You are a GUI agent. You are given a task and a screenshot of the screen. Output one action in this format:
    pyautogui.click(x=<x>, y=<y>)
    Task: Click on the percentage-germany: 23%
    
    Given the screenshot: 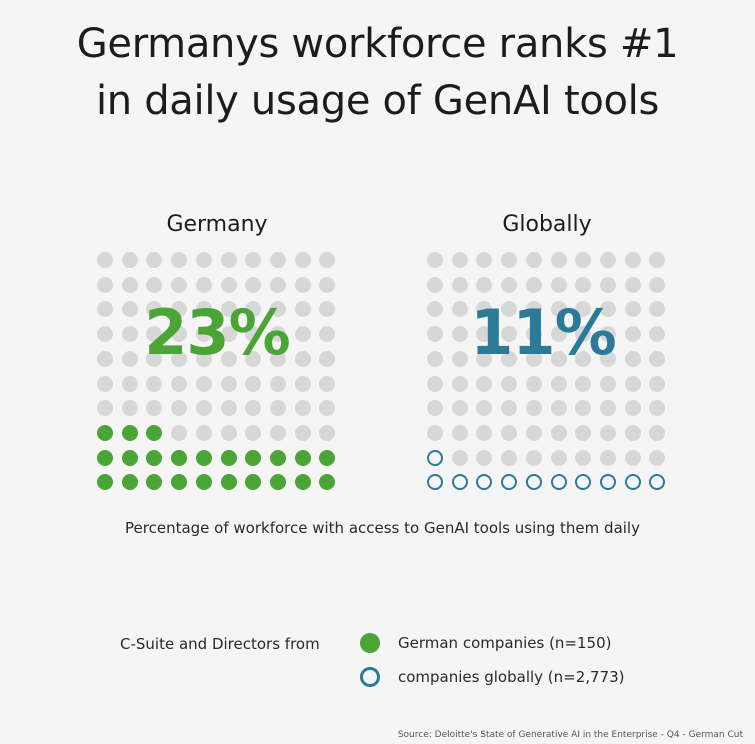 What is the action you would take?
    pyautogui.click(x=217, y=332)
    